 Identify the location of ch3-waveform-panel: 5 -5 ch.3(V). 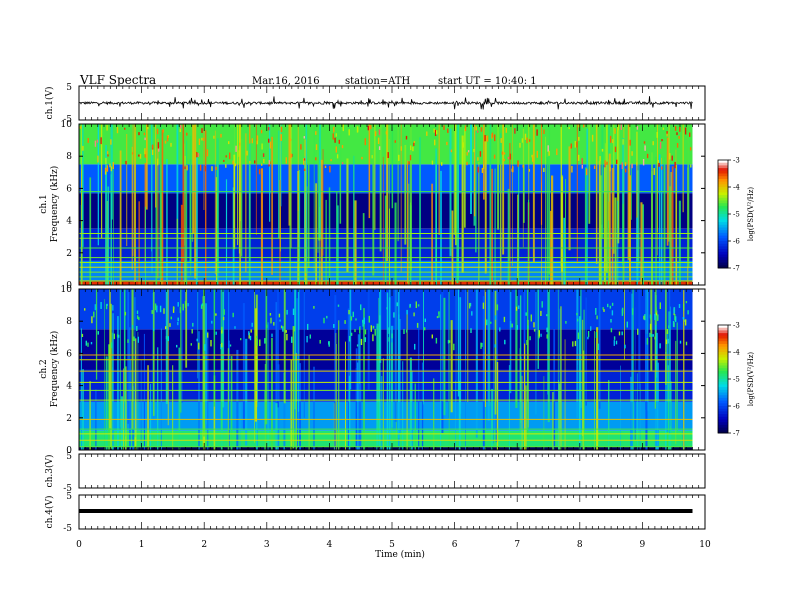
(375, 473).